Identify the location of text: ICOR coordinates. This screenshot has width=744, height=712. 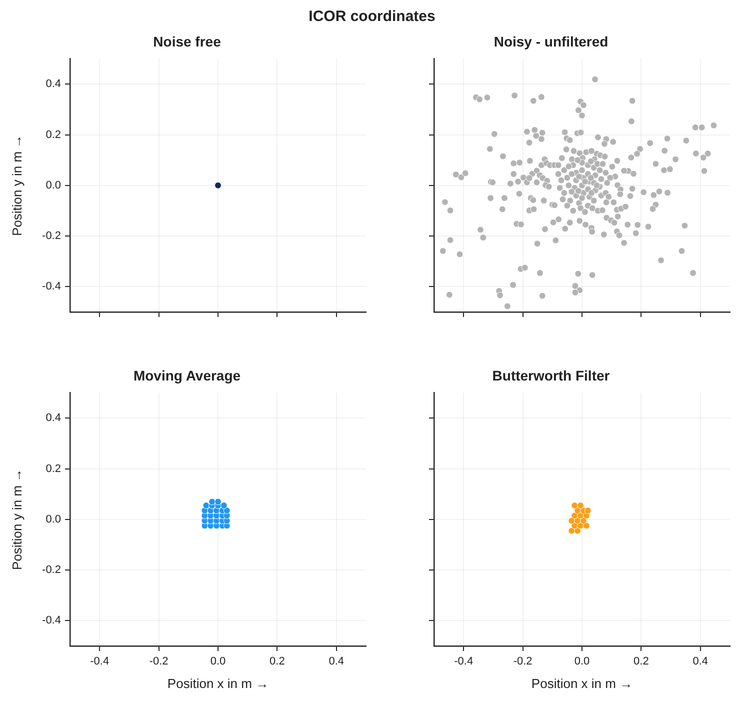
(372, 17).